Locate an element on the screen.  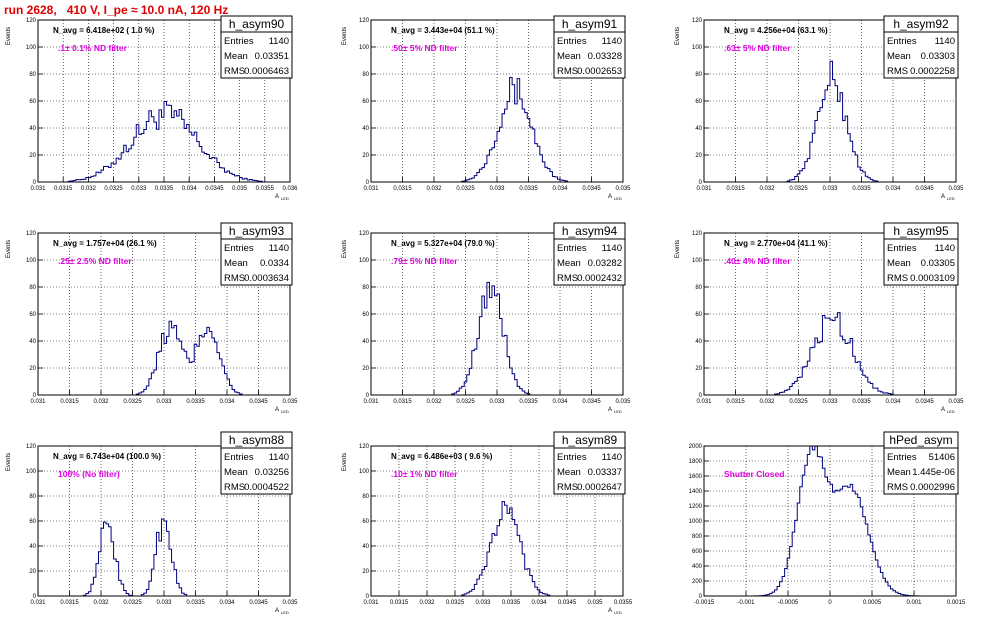
x-tick-label: 0.034 is located at coordinates (227, 603).